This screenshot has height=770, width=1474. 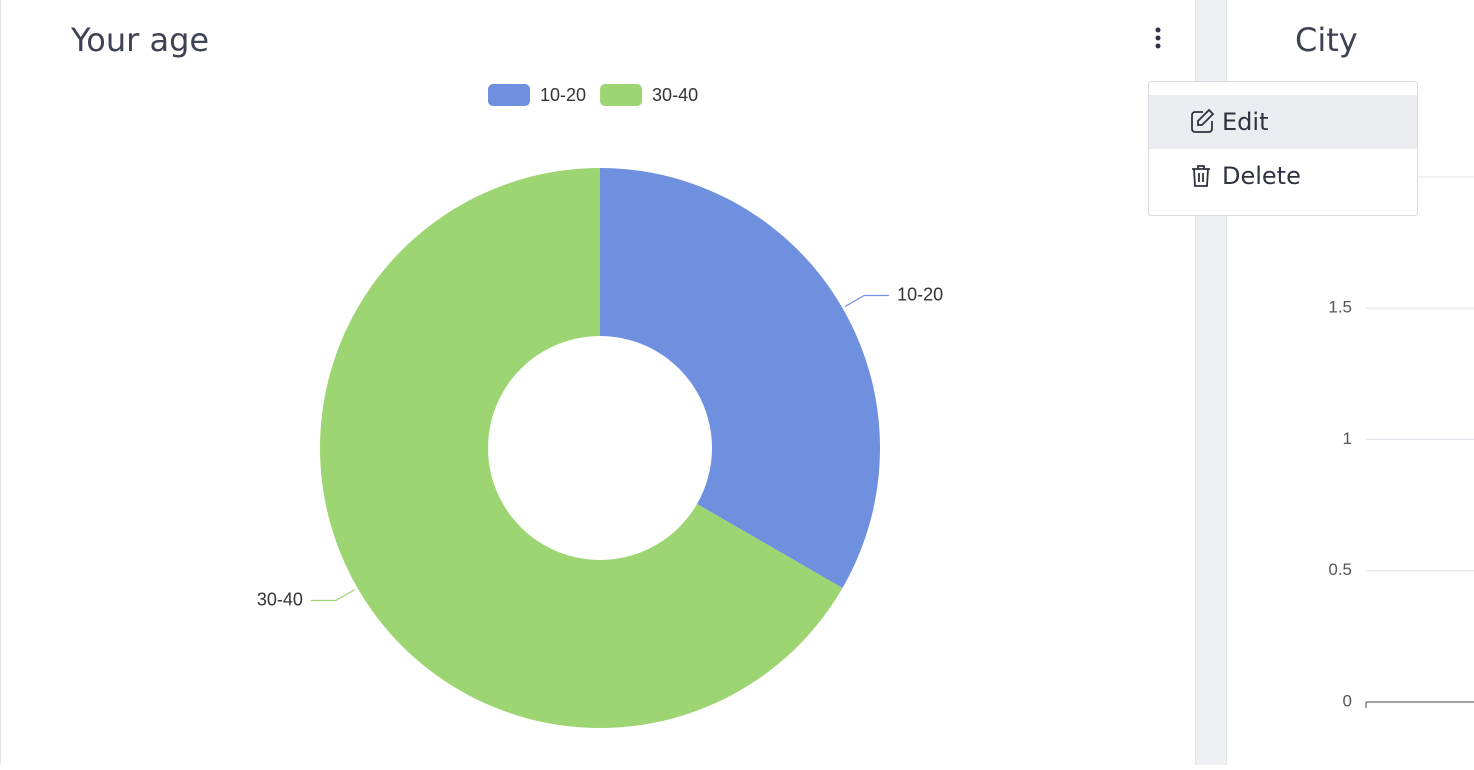 I want to click on menu-item-edit: Edit, so click(x=1283, y=122).